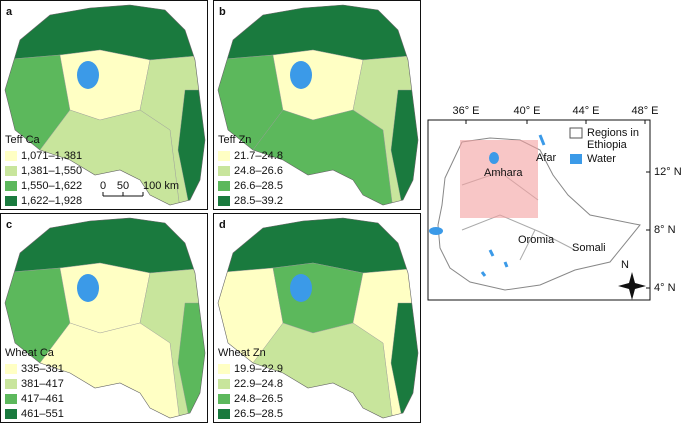 The width and height of the screenshot is (685, 425). I want to click on panel-letter: a, so click(9, 12).